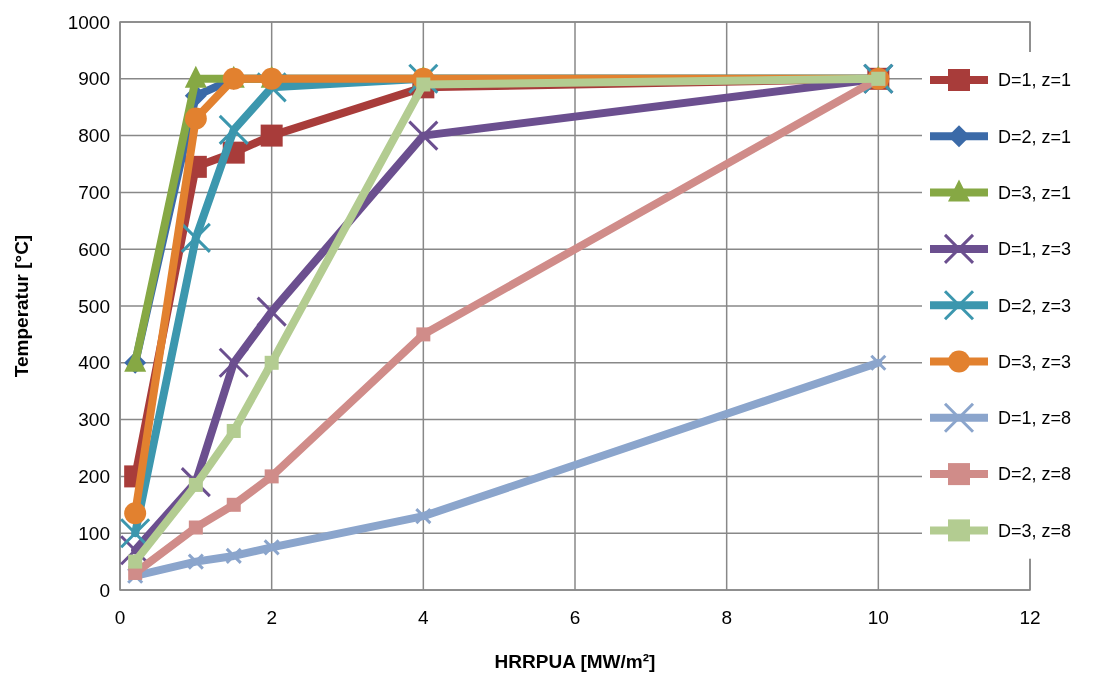 The image size is (1115, 677). I want to click on y-tick-label: 0, so click(104, 590).